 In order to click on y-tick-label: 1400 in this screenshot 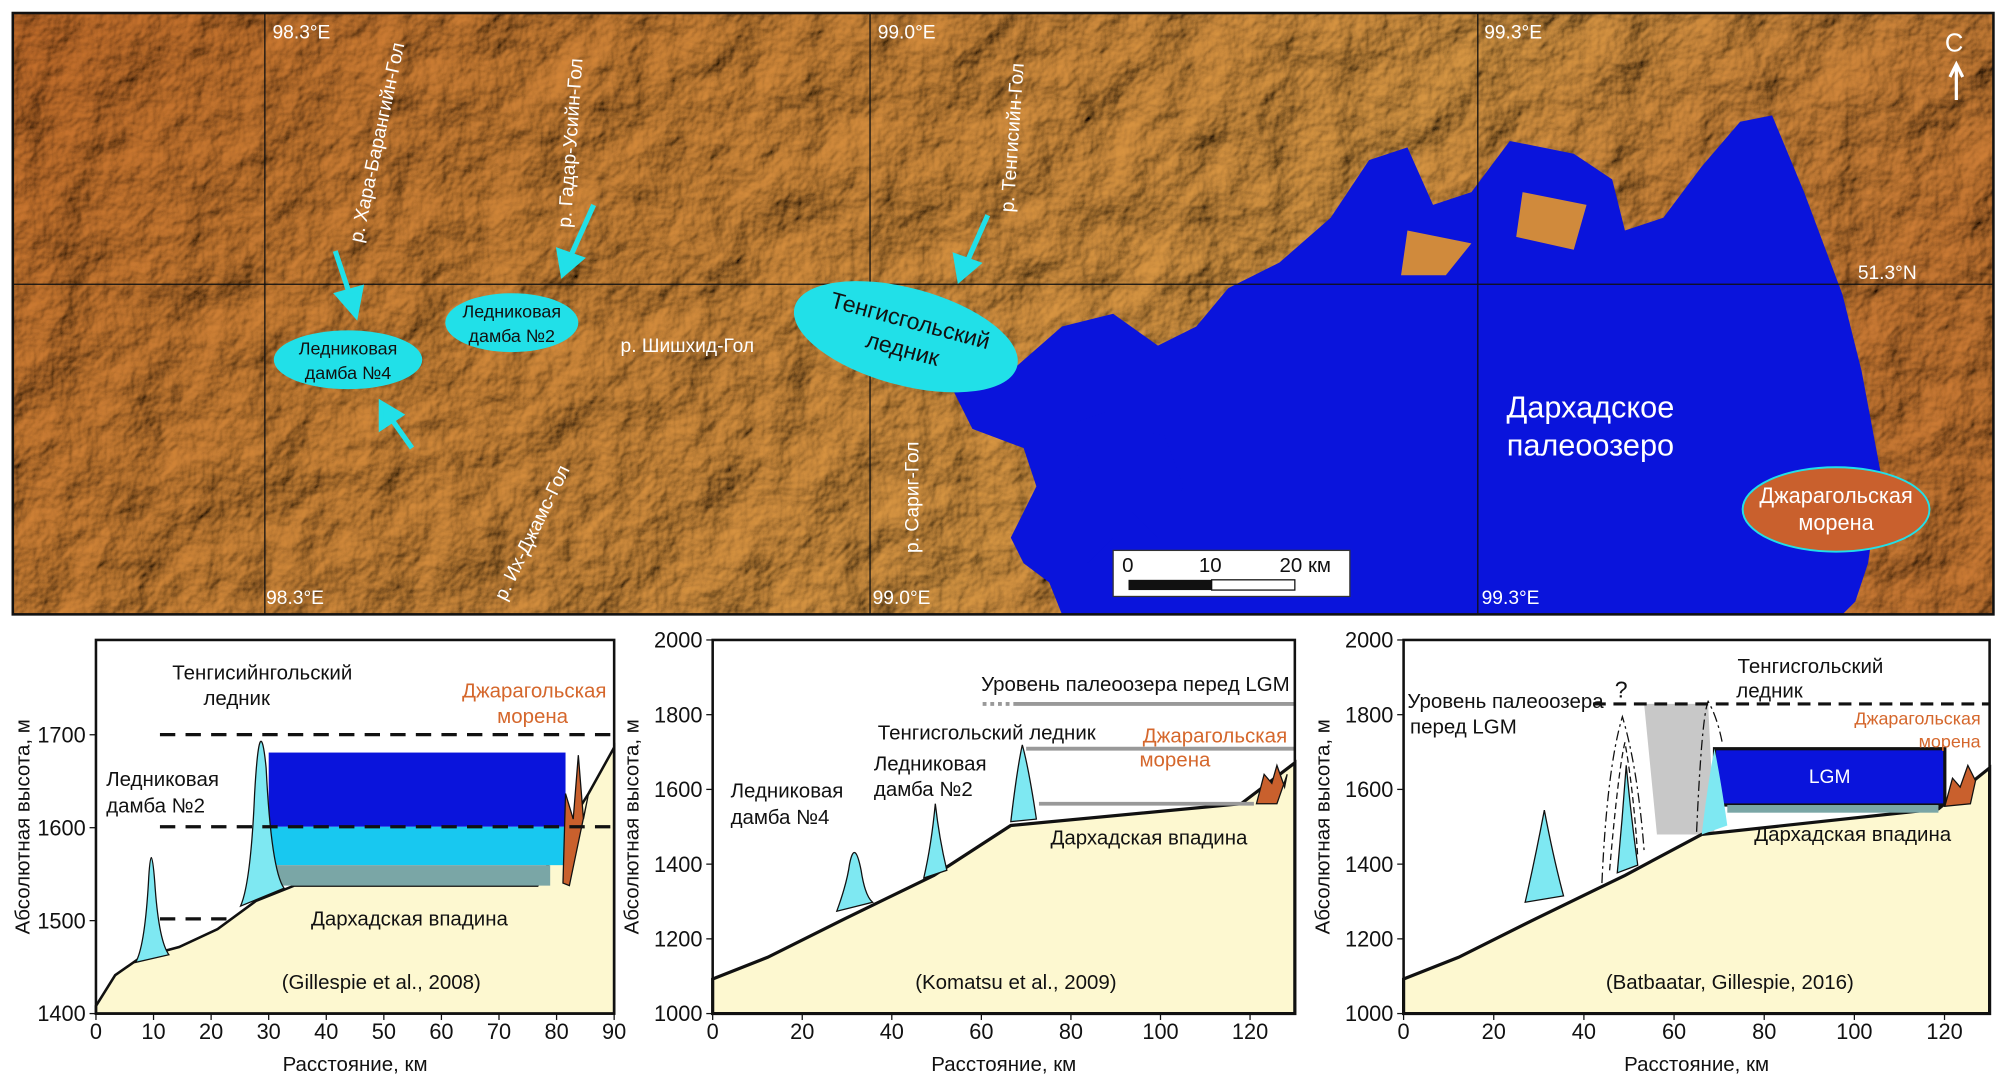, I will do `click(61, 1013)`.